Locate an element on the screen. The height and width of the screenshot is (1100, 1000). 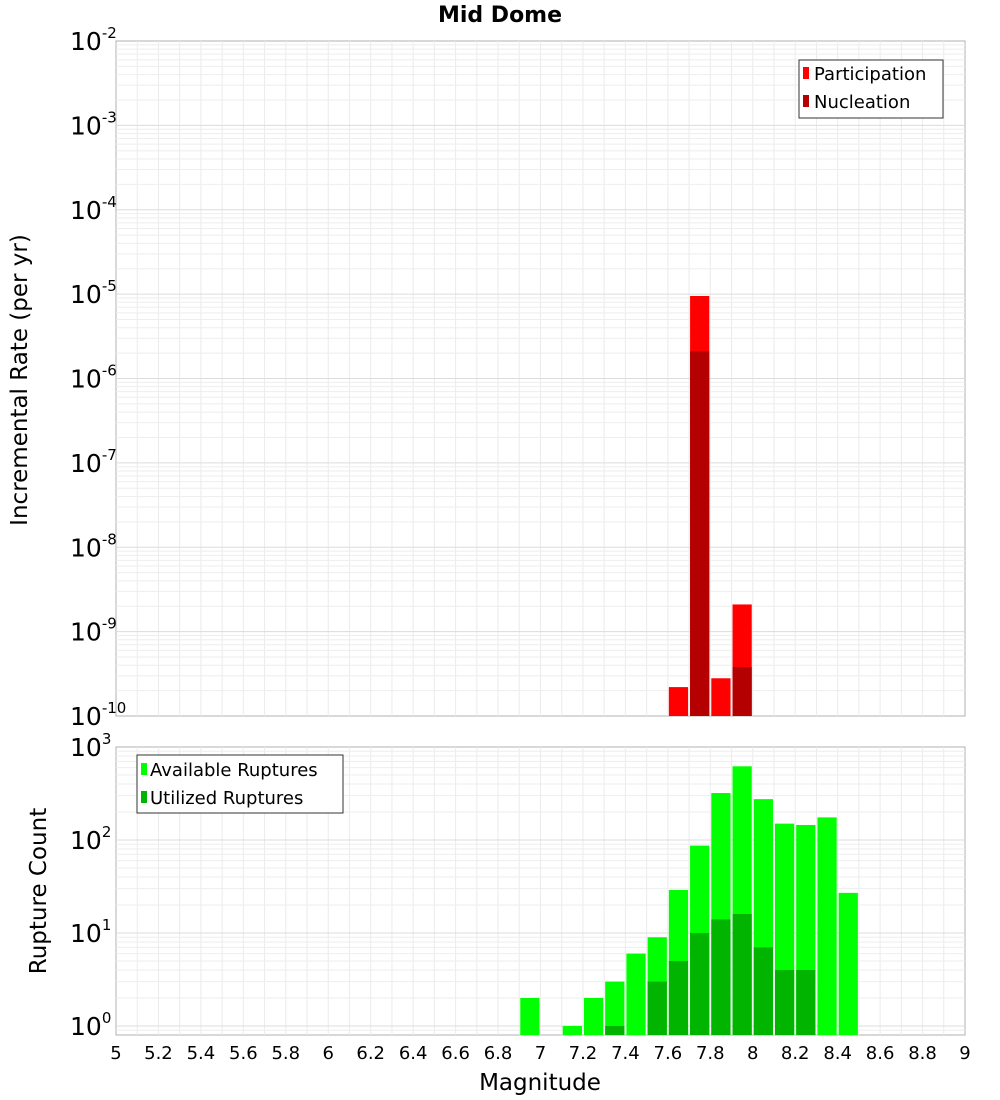
count-y-axis-label: Rupture Count is located at coordinates (39, 891).